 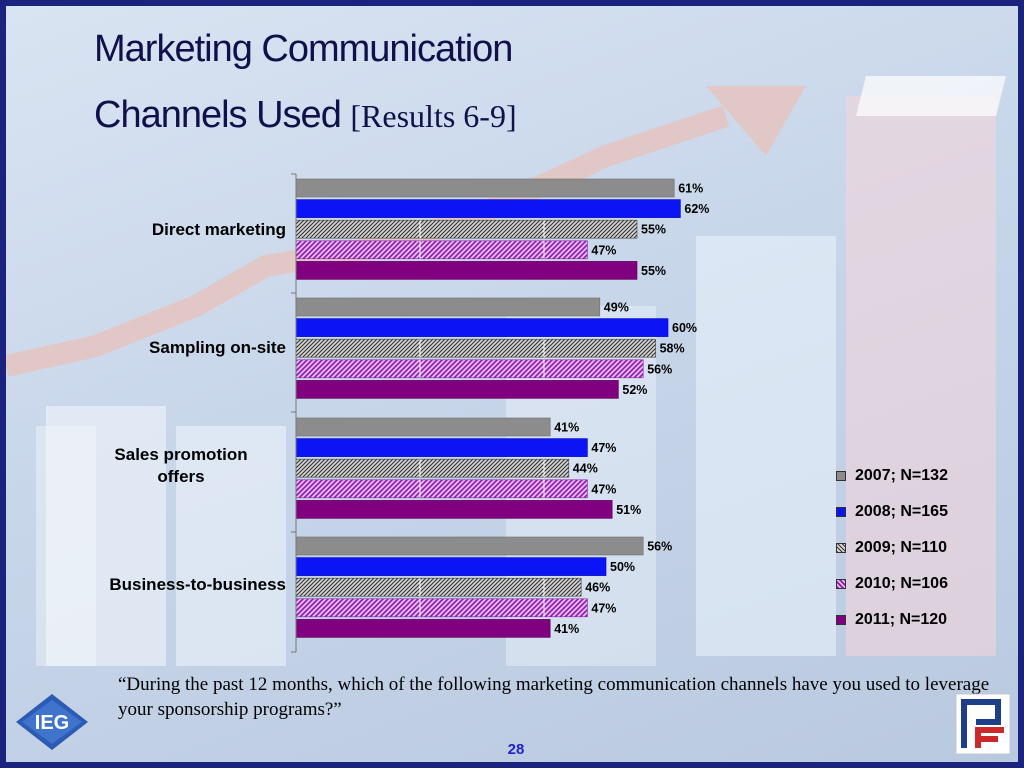 What do you see at coordinates (659, 547) in the screenshot?
I see `data-label-2007: 56%` at bounding box center [659, 547].